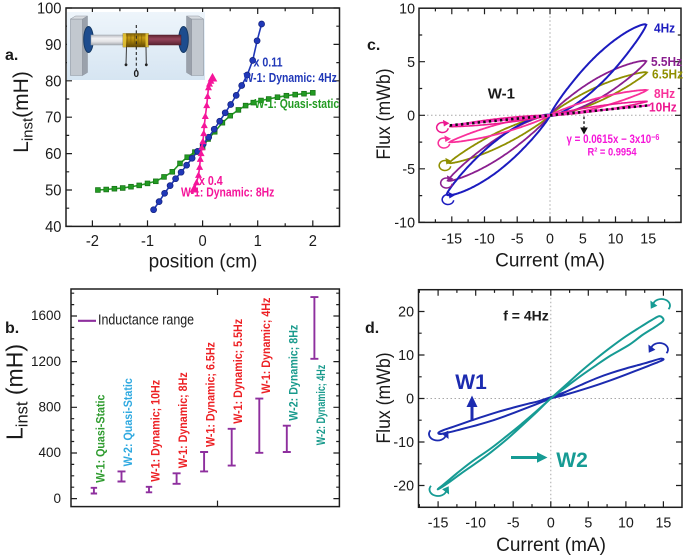  Describe the element at coordinates (129, 422) in the screenshot. I see `svg-text: W-2: Quasi-Static` at that location.